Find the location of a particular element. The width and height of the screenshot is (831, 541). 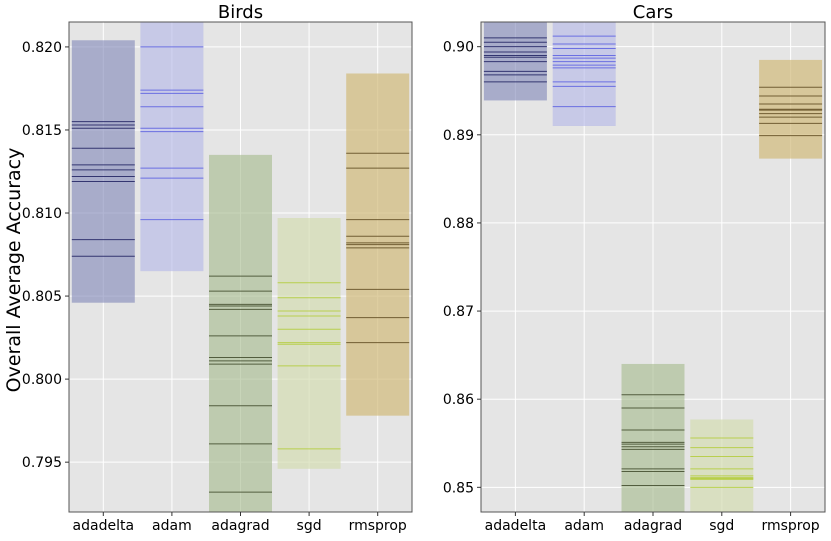

y-tick-label: 0.88 is located at coordinates (458, 224).